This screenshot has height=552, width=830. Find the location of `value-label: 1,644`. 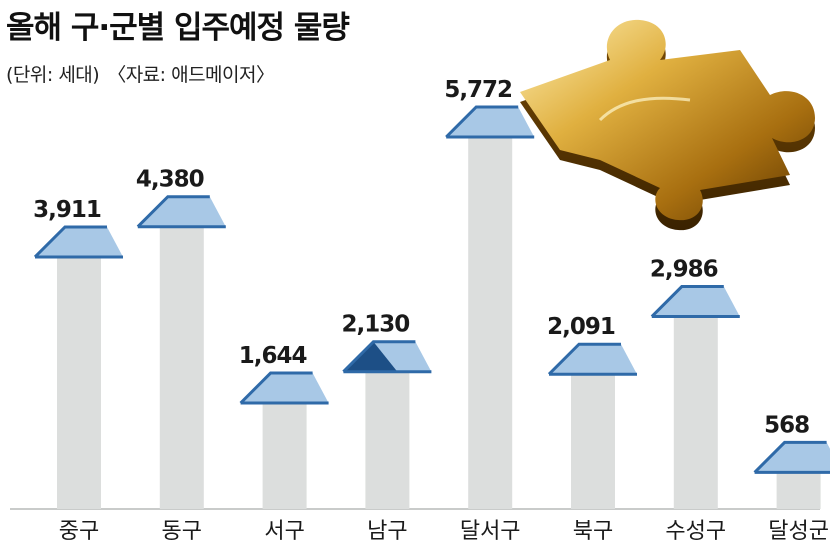

value-label: 1,644 is located at coordinates (273, 356).